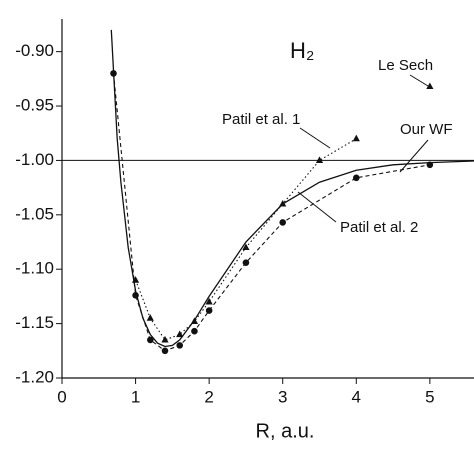 The image size is (474, 474). I want to click on series-label: Our WF, so click(426, 129).